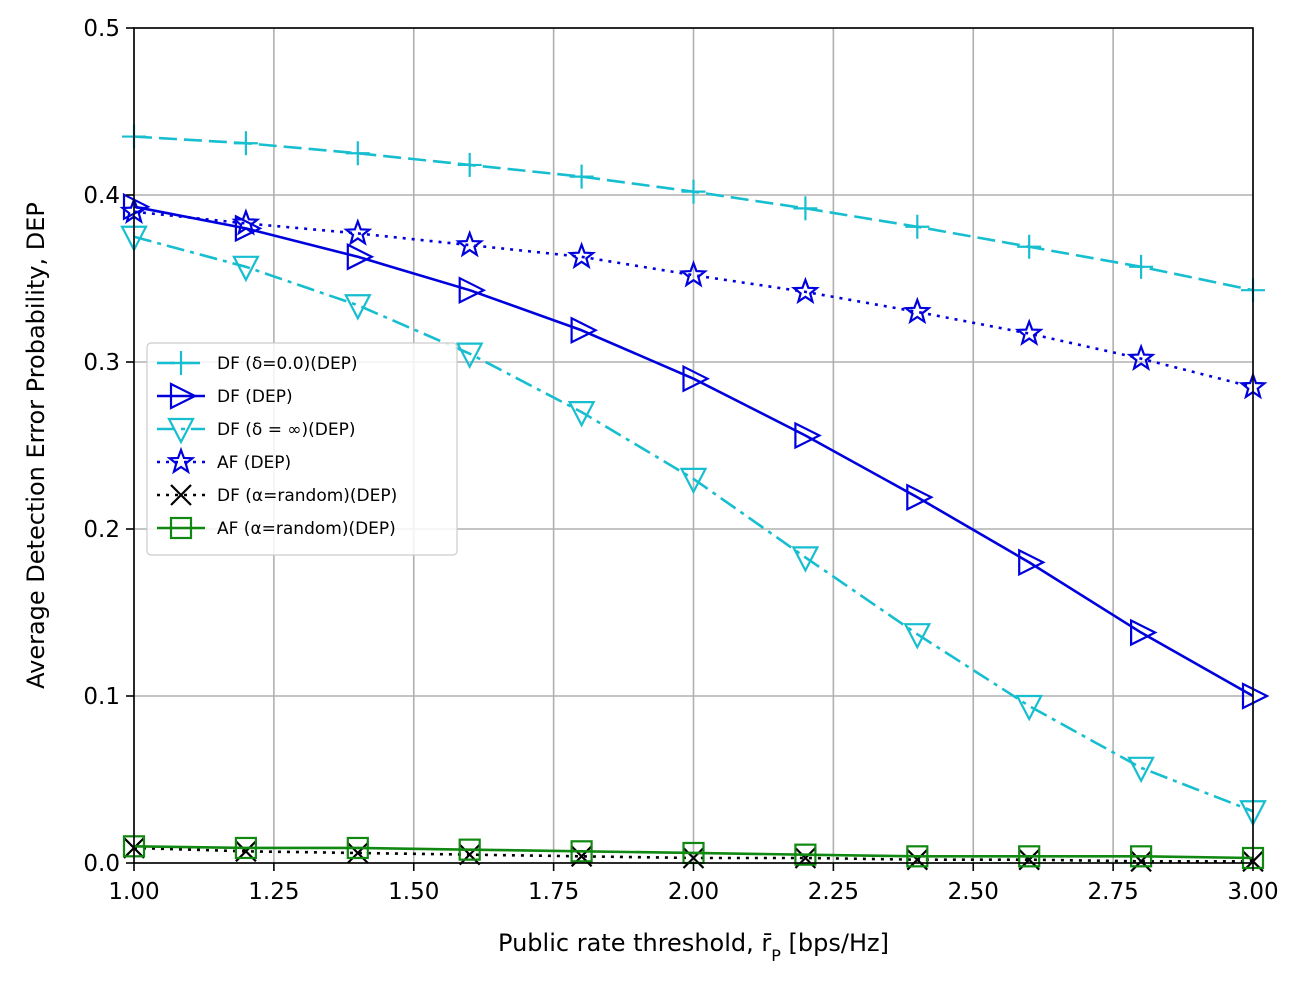 The image size is (1314, 986). I want to click on x-marker, so click(181, 495).